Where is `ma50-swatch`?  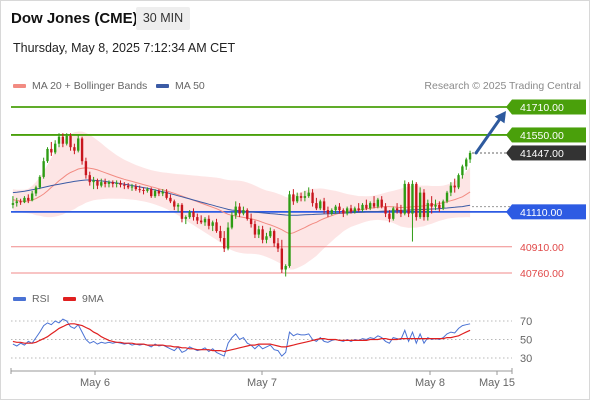
ma50-swatch is located at coordinates (162, 86).